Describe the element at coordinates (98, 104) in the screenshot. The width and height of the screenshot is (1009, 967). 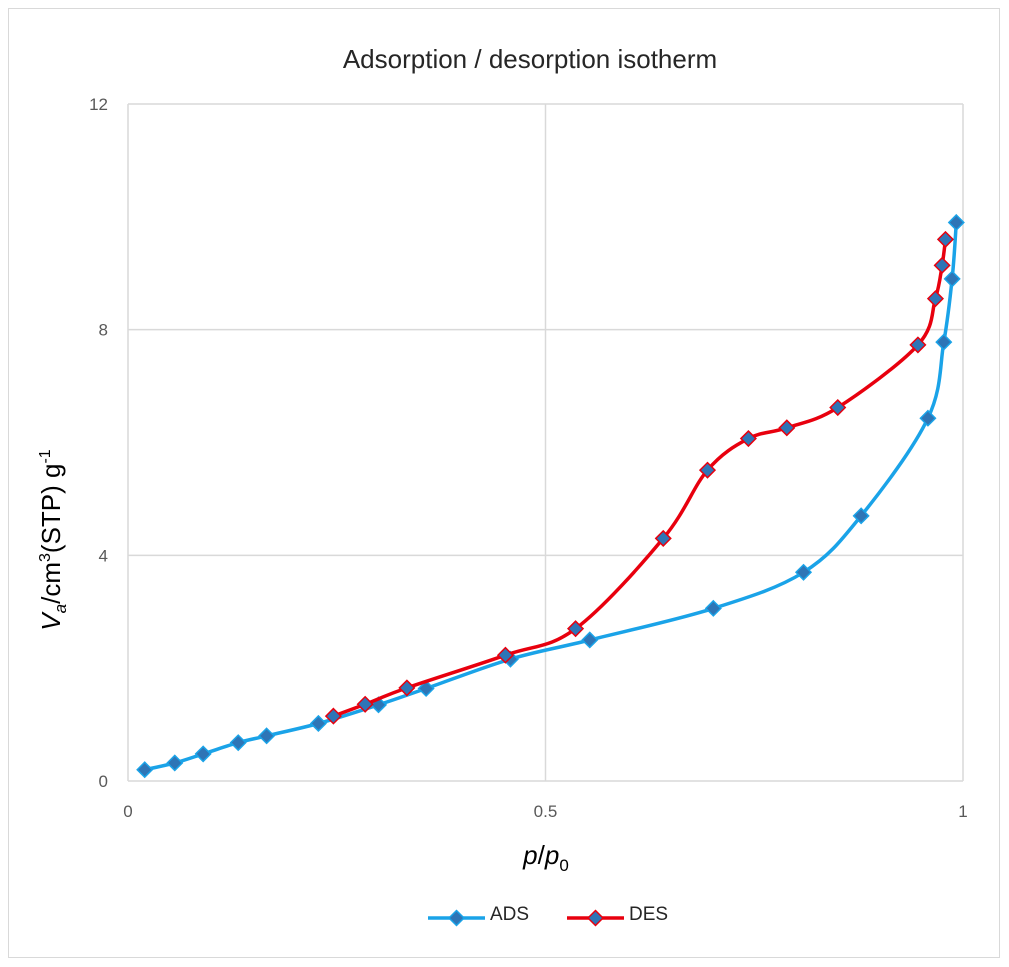
I see `y-tick-label: 12` at that location.